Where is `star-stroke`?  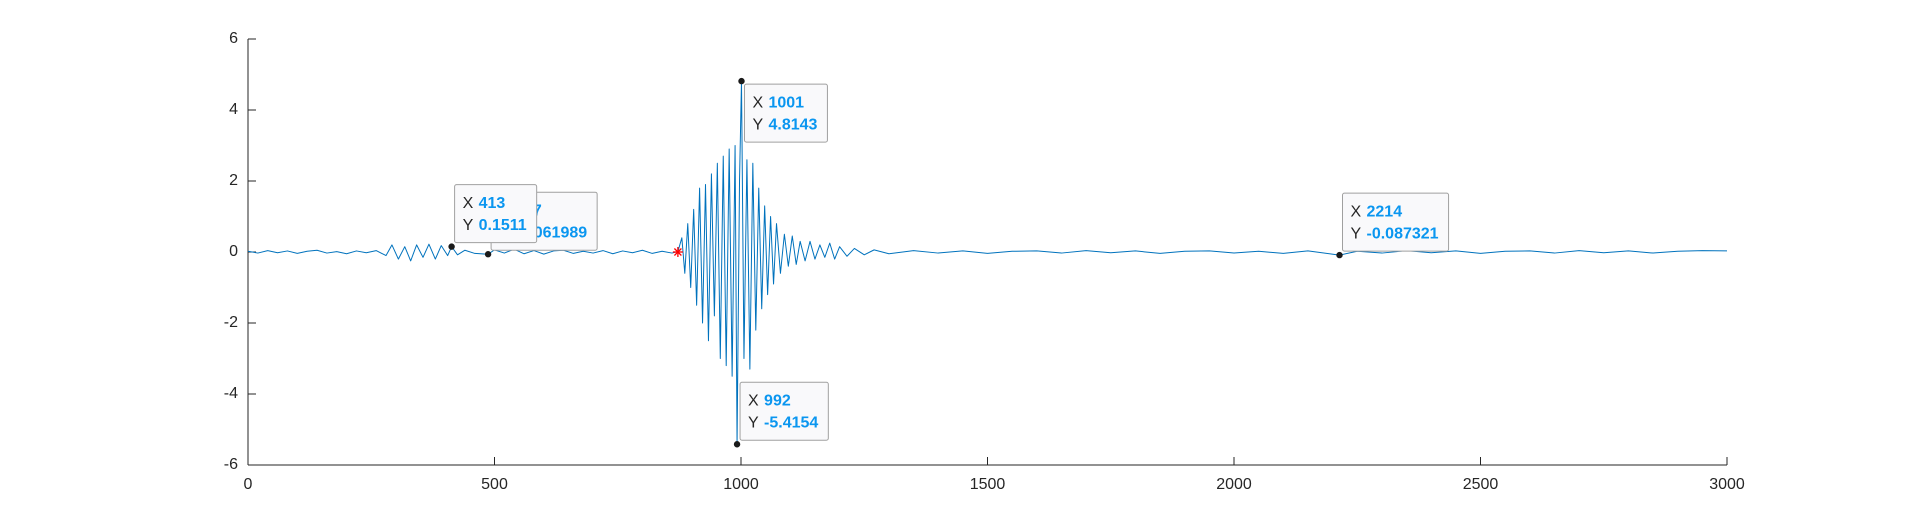 star-stroke is located at coordinates (677, 252).